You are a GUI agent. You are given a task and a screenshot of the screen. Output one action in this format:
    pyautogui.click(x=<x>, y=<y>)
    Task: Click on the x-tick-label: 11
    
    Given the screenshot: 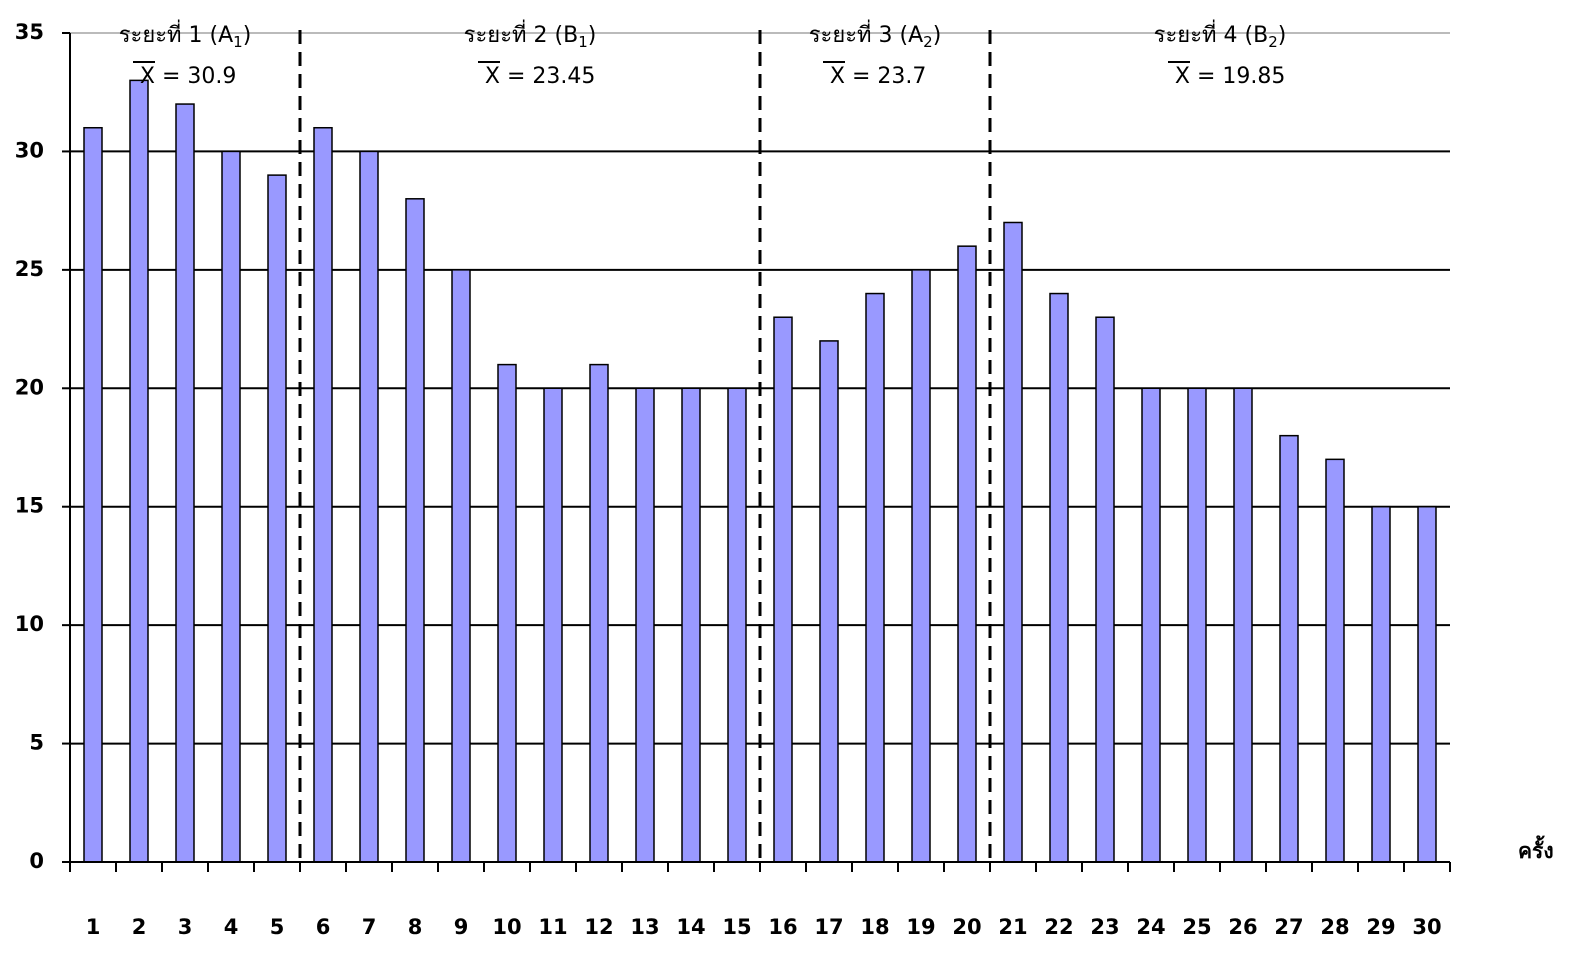 What is the action you would take?
    pyautogui.click(x=552, y=927)
    